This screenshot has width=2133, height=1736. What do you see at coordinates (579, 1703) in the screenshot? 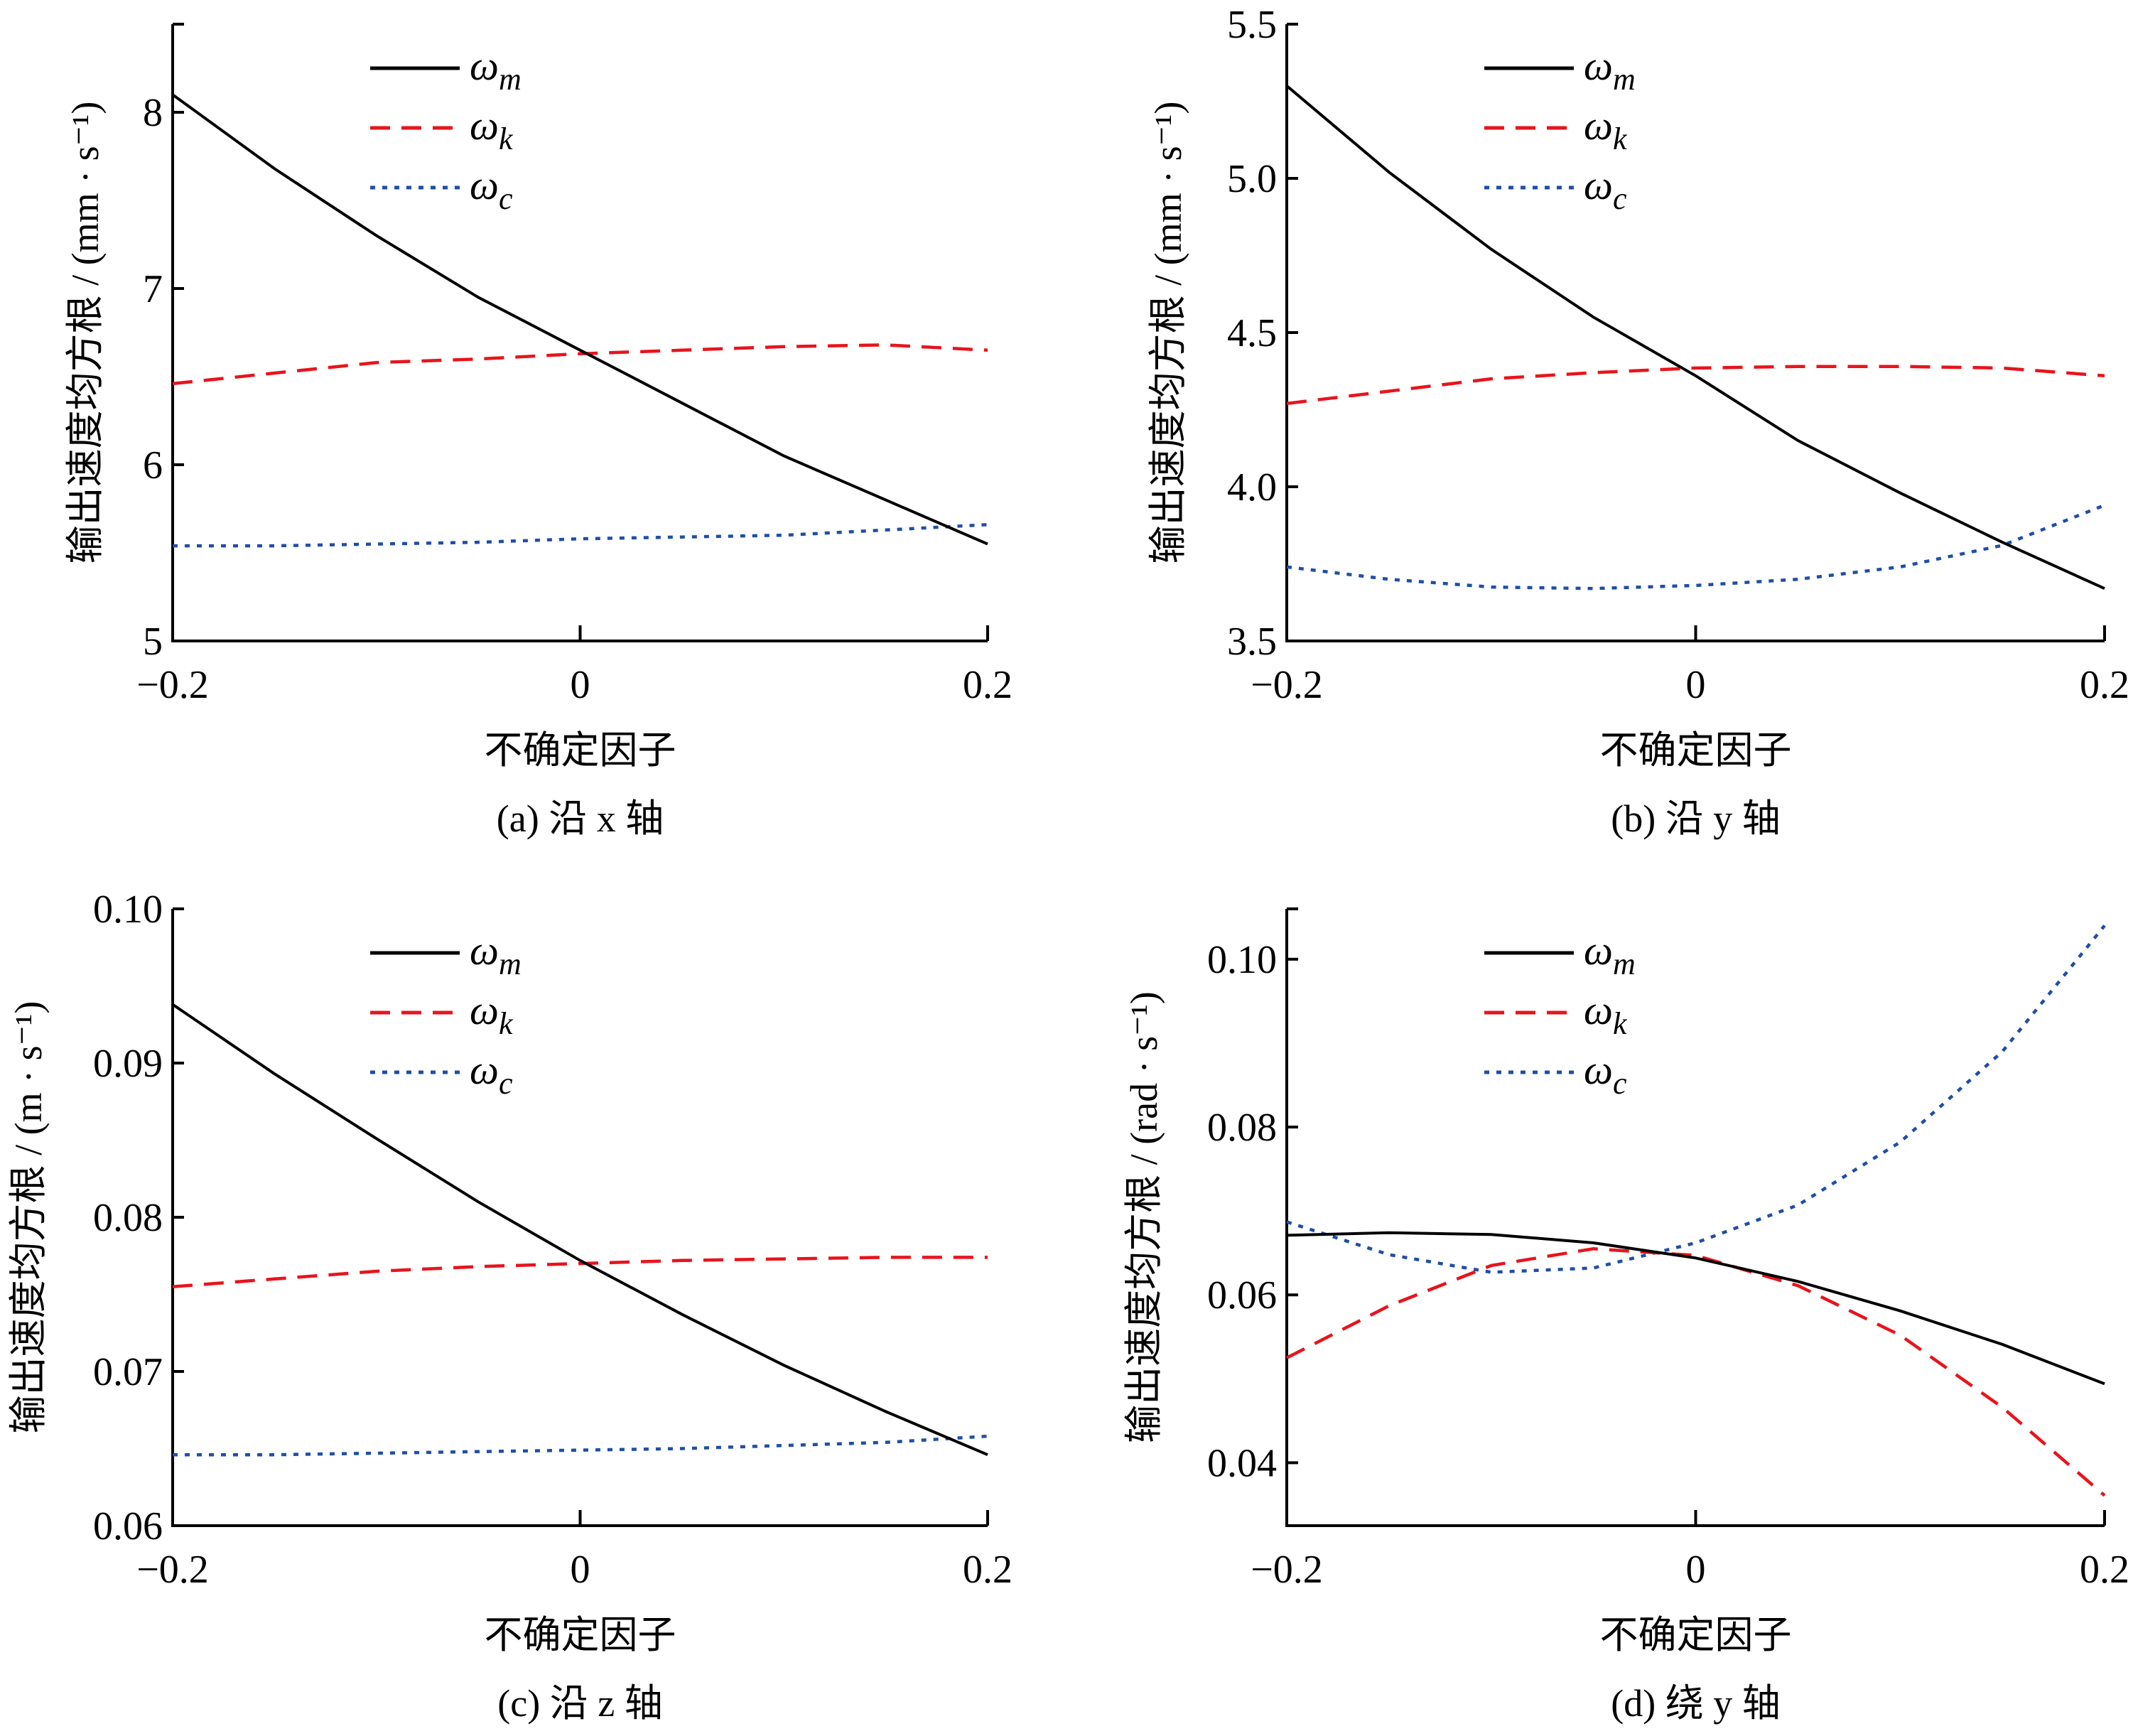
I see `panel-caption: (c) 沿 z 轴` at bounding box center [579, 1703].